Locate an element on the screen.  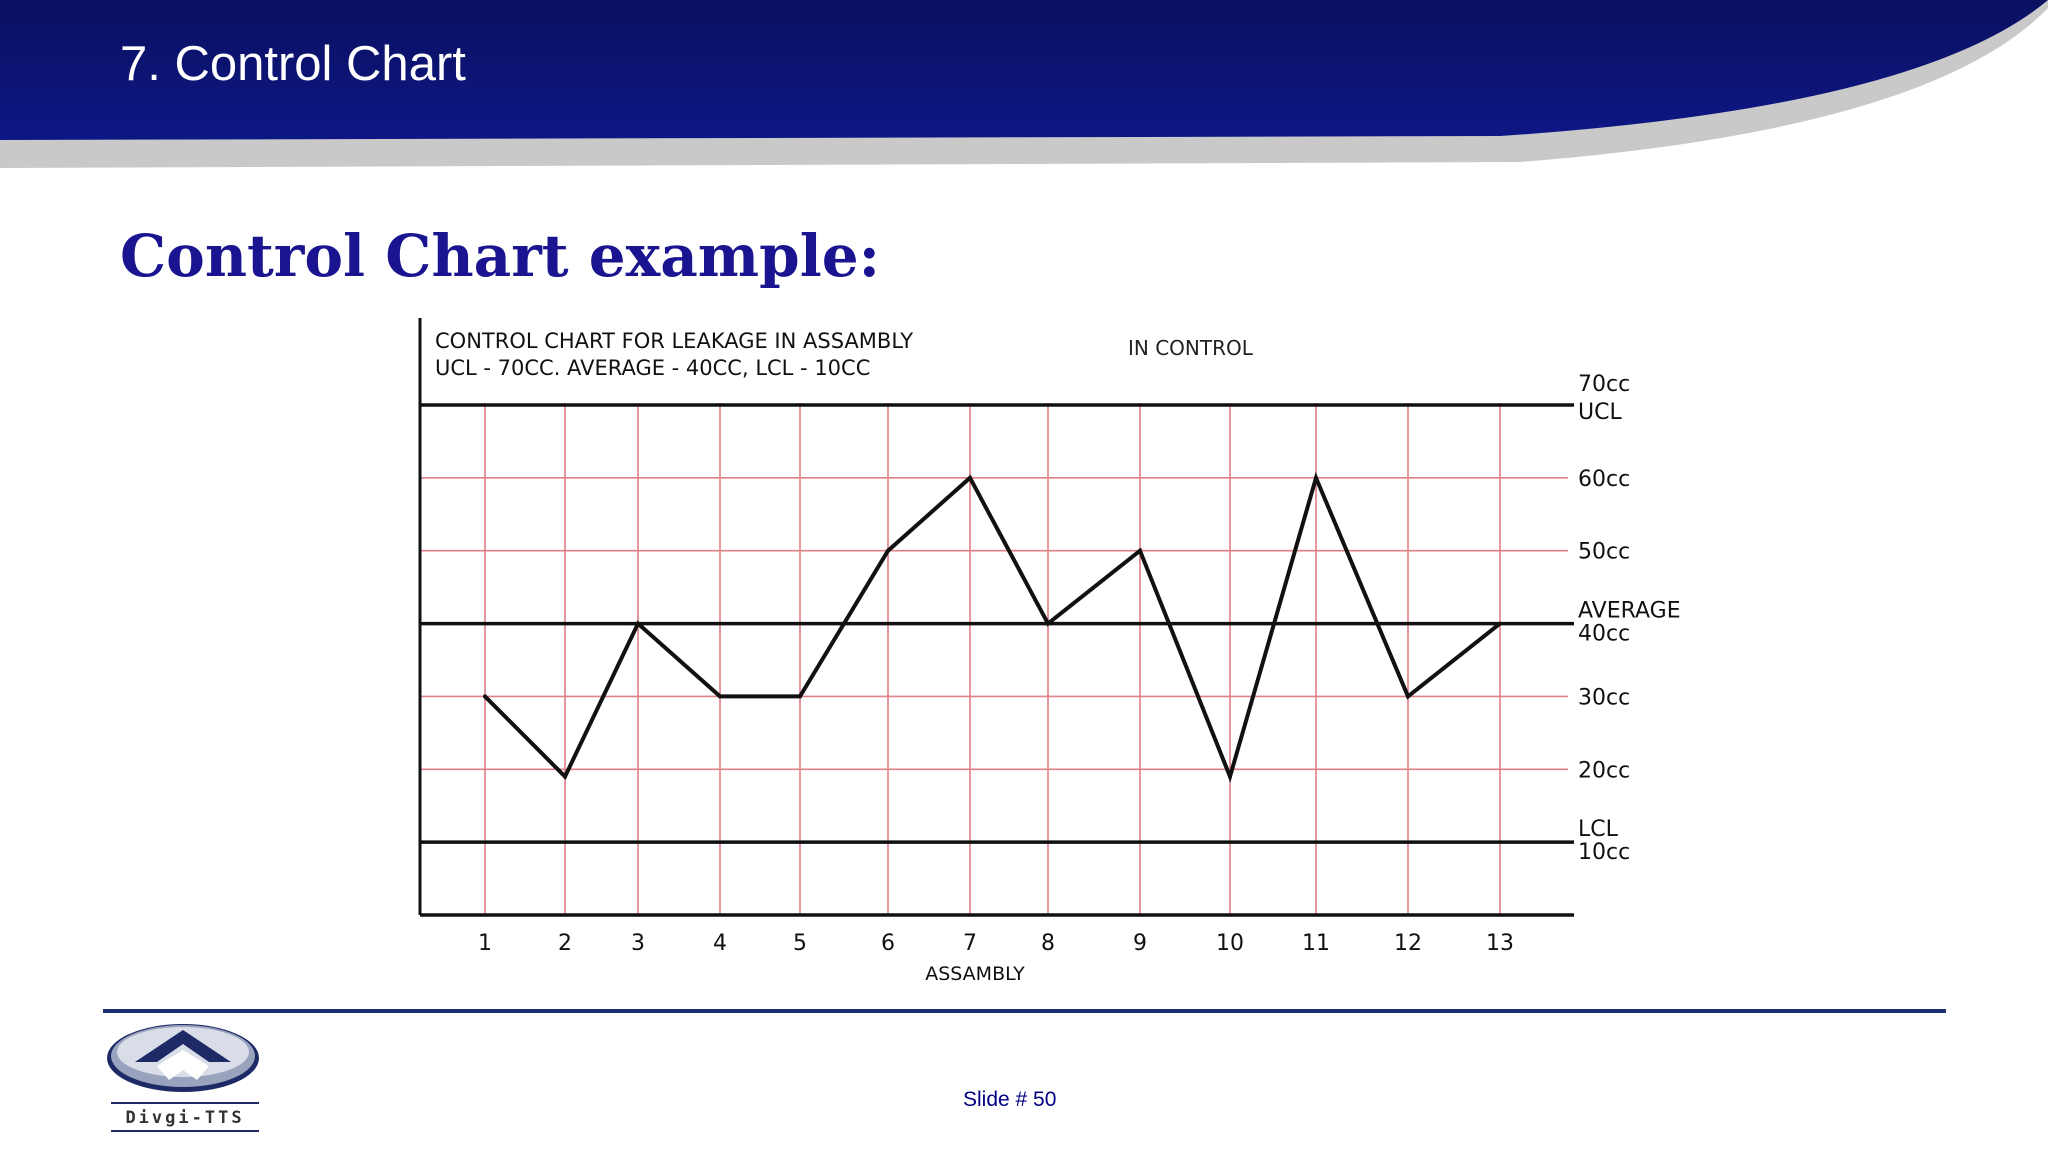
x-tick-label-10: 10 is located at coordinates (1230, 943).